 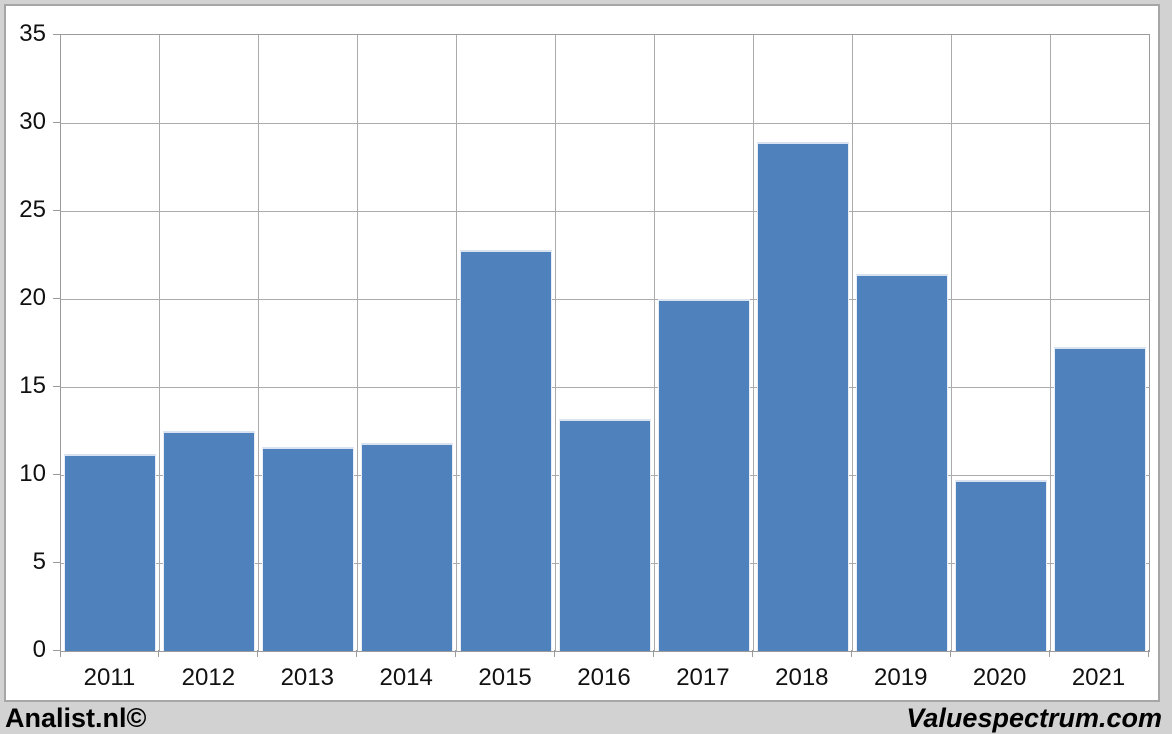 I want to click on y-tick-label-30: 30, so click(x=32, y=121).